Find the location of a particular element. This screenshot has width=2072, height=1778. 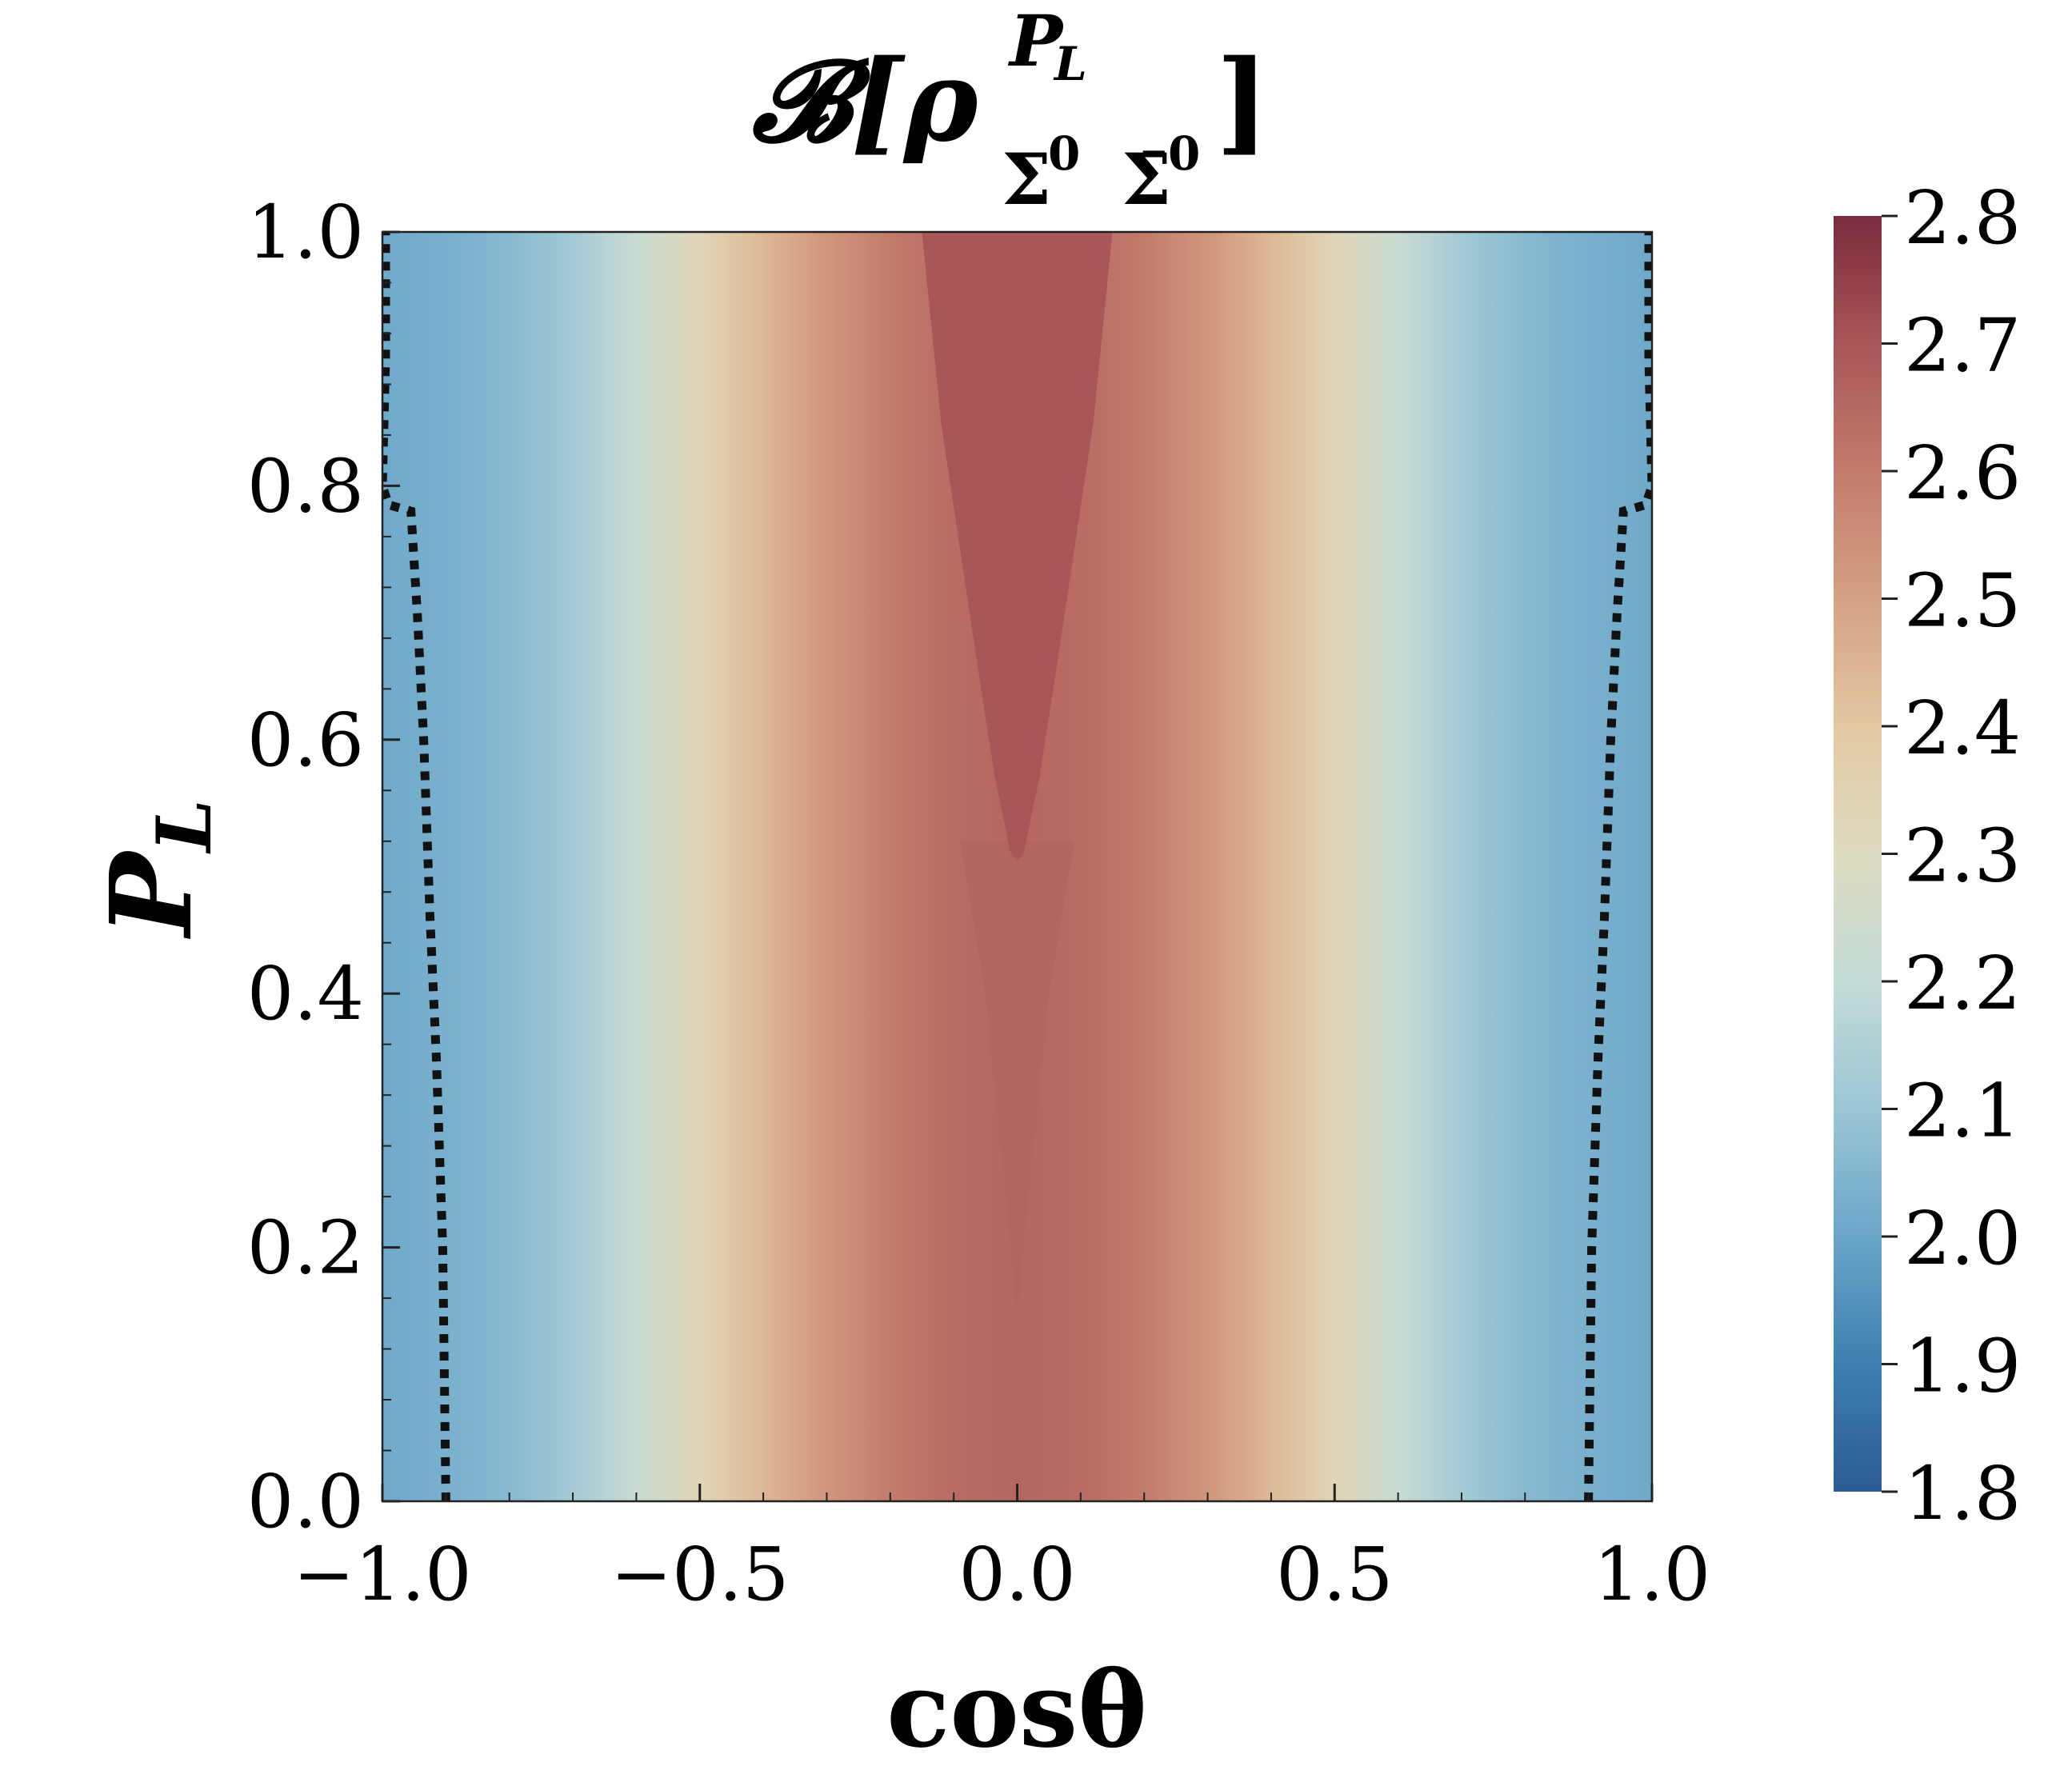

colorbar-tick-label: 2.6 is located at coordinates (1962, 473).